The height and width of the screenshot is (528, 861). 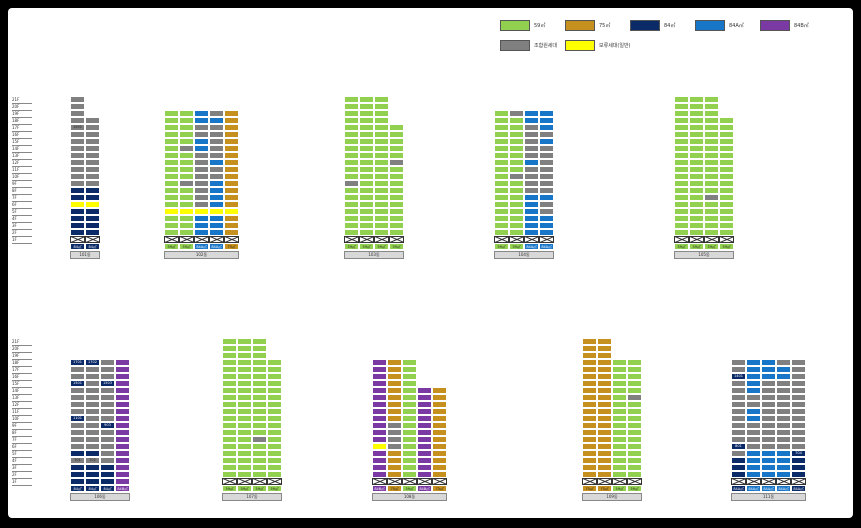 I want to click on legend-label: 조합원세대, so click(x=546, y=46).